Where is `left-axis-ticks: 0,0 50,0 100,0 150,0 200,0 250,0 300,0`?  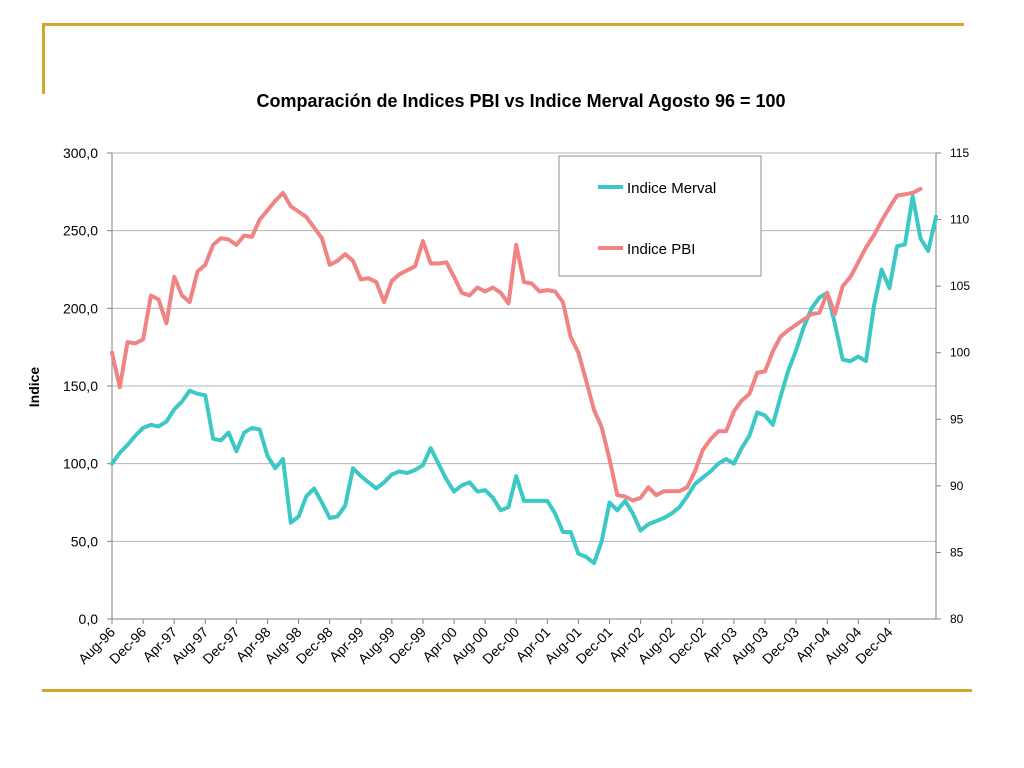
left-axis-ticks: 0,0 50,0 100,0 150,0 200,0 250,0 300,0 is located at coordinates (87, 386).